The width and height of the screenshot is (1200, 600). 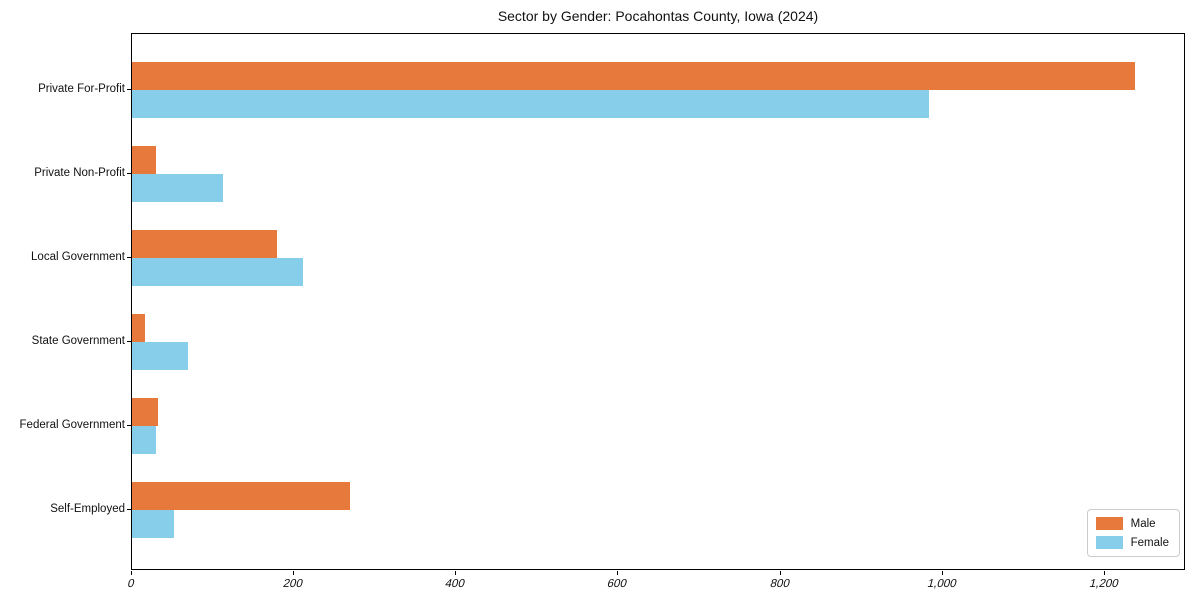 What do you see at coordinates (1149, 542) in the screenshot?
I see `legend-label-female: Female` at bounding box center [1149, 542].